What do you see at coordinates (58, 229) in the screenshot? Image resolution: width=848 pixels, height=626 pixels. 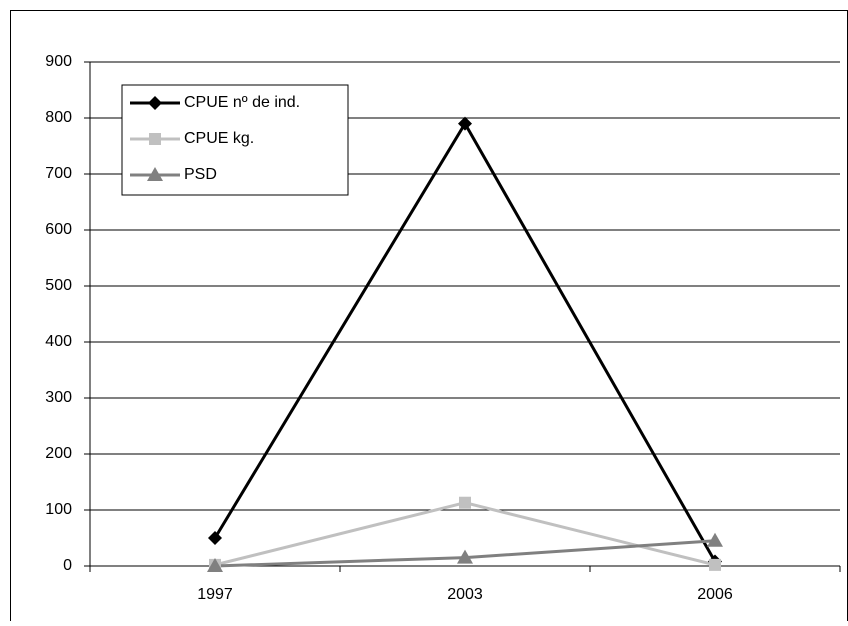 I see `y-tick-label: 600` at bounding box center [58, 229].